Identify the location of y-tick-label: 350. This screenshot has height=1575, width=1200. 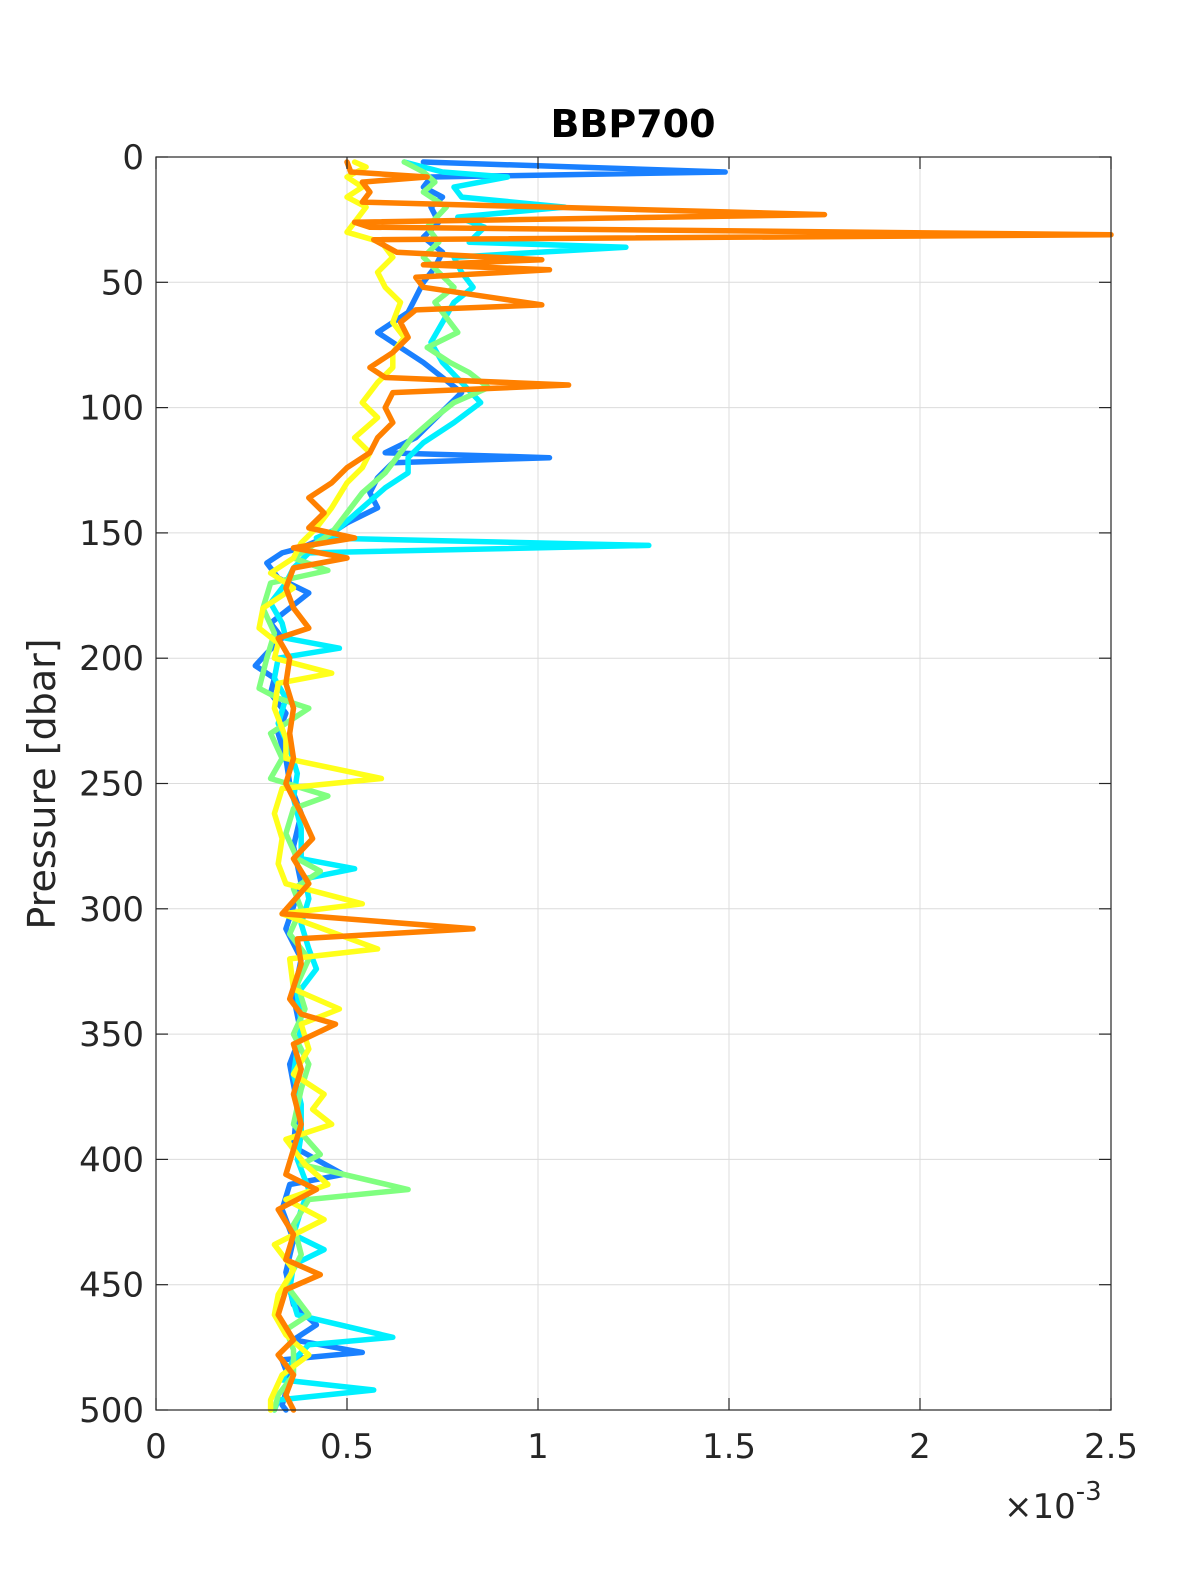
(111, 1035).